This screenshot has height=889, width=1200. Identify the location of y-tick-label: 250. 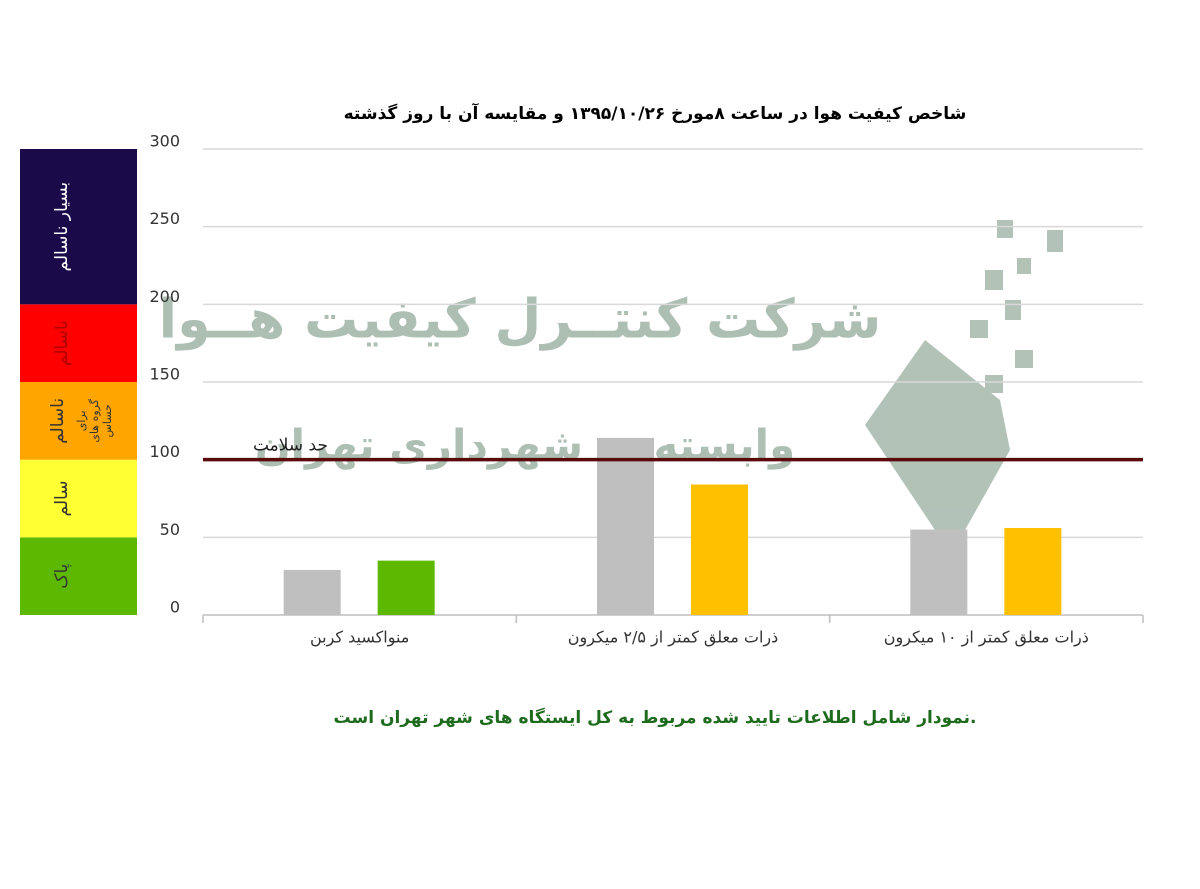
(164, 218).